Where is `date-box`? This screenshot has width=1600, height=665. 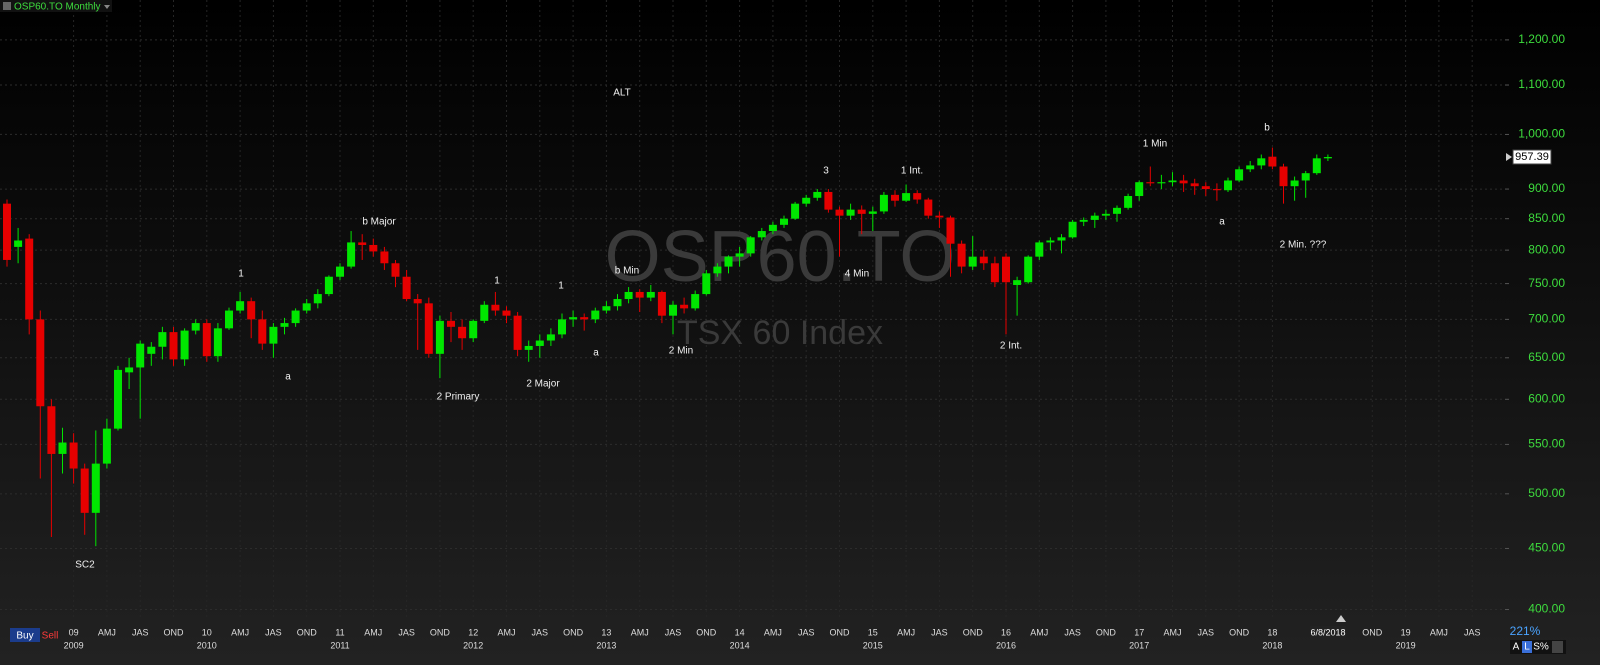 date-box is located at coordinates (1328, 633).